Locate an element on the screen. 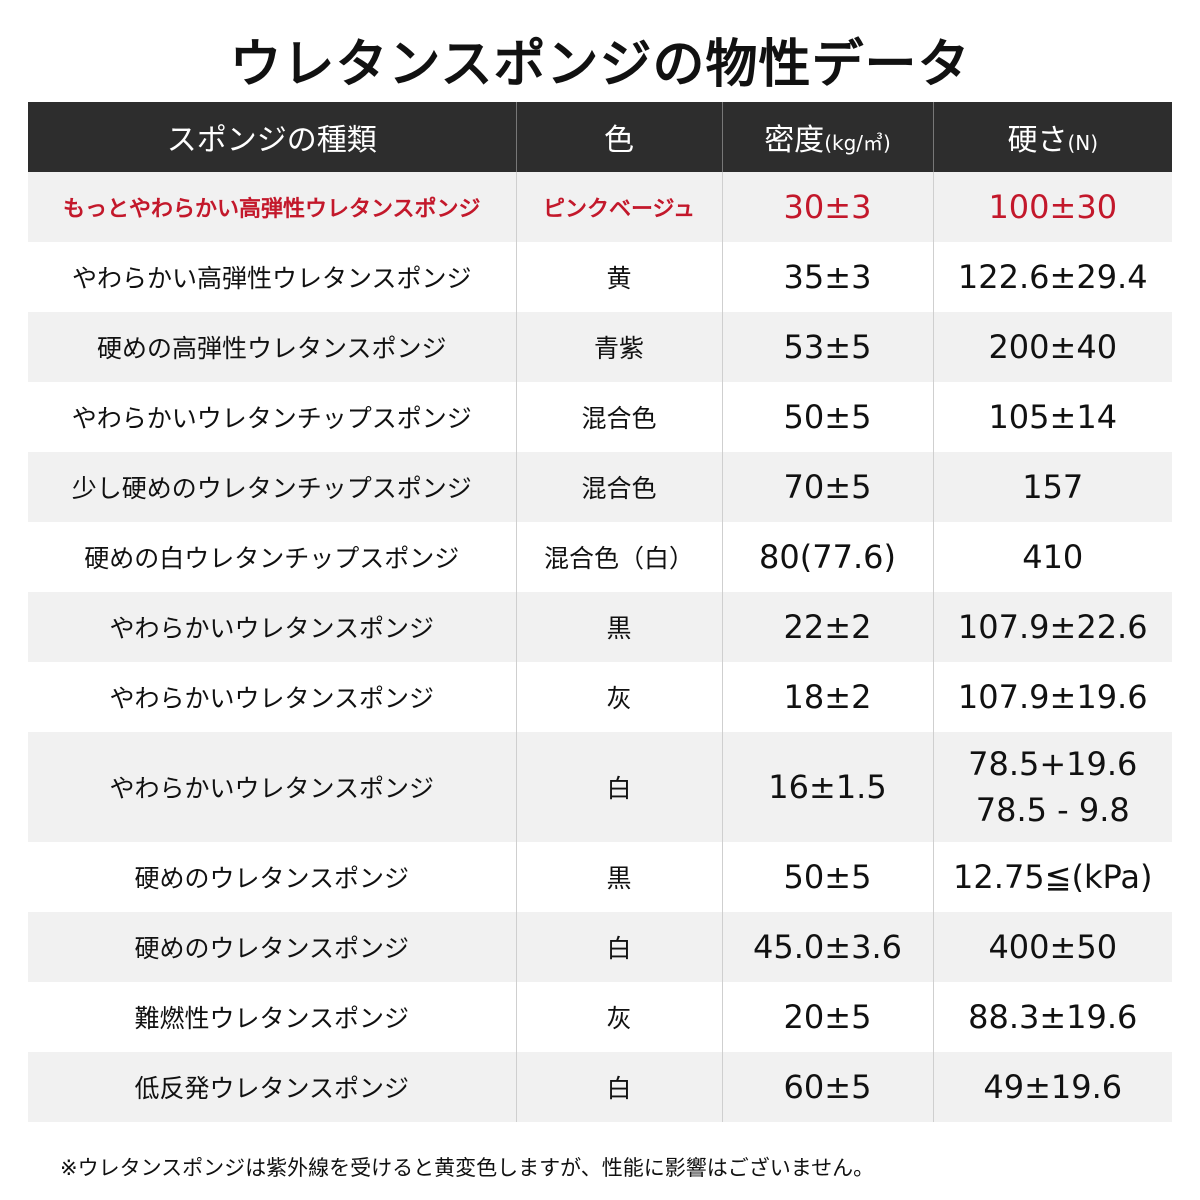 The image size is (1200, 1200). table-row: 低反発ウレタンスポンジ 白 60±5 49±19.6 is located at coordinates (600, 1087).